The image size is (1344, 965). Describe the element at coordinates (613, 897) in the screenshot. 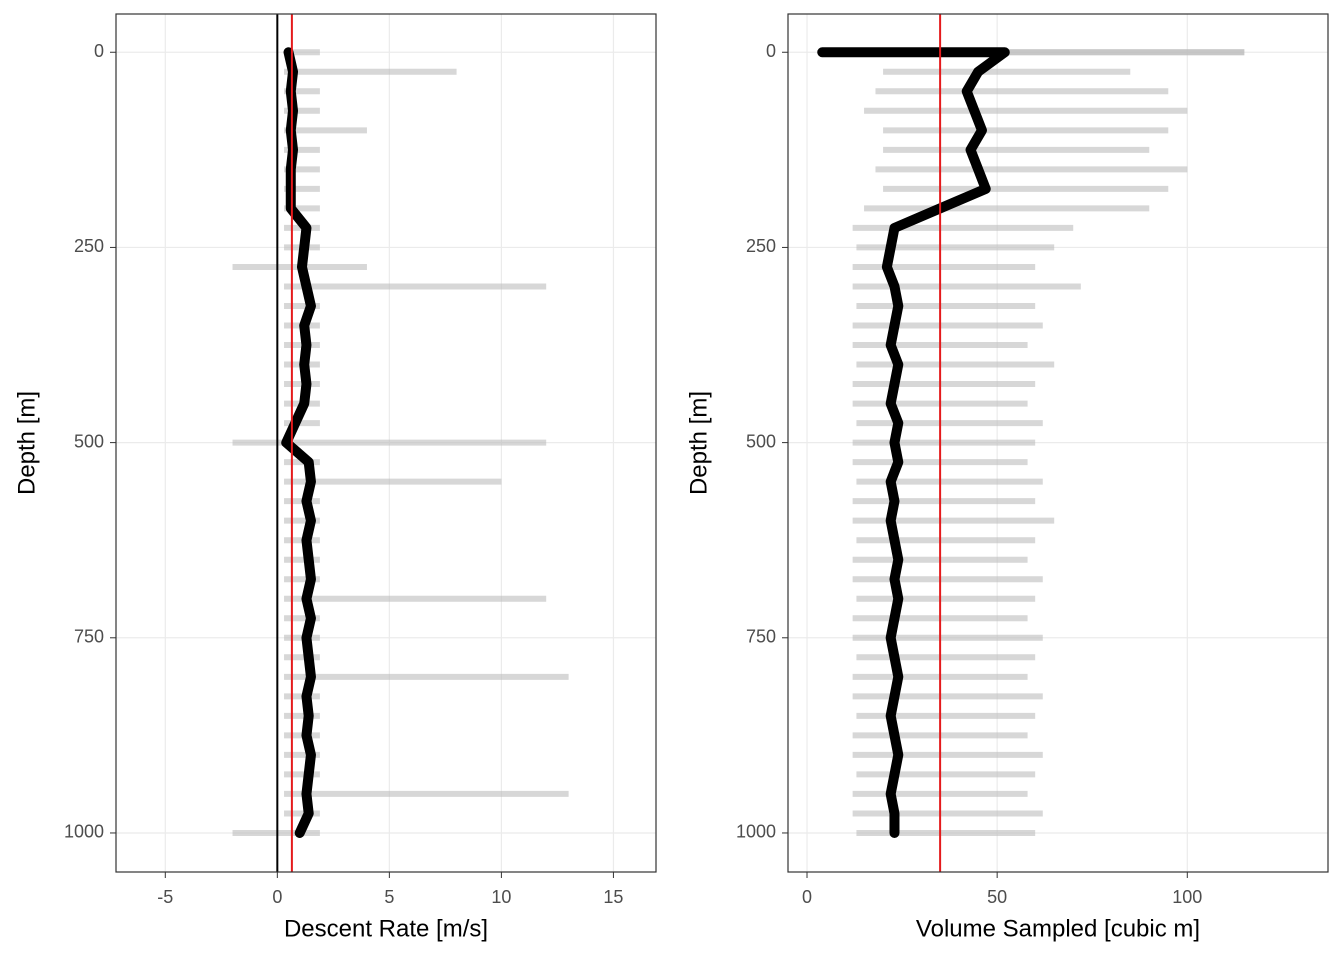

I see `x-tick-label: 15` at that location.